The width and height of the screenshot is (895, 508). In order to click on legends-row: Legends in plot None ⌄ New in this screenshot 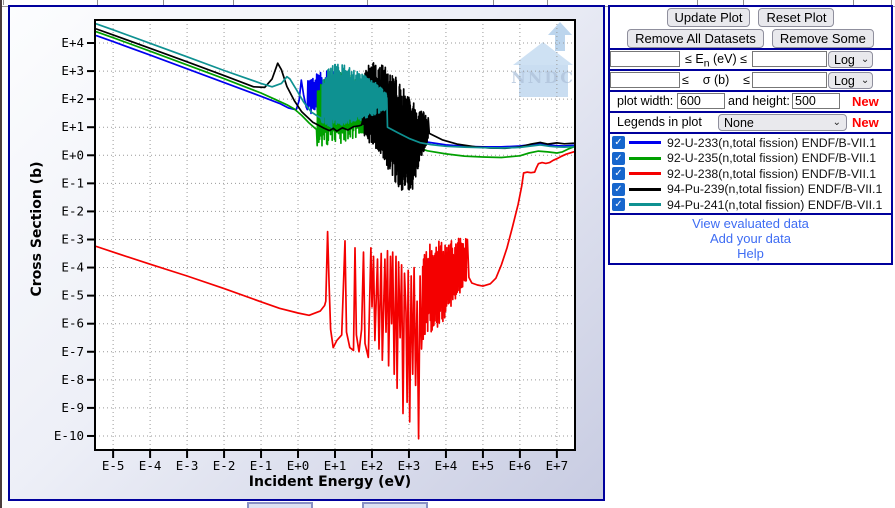, I will do `click(750, 121)`.